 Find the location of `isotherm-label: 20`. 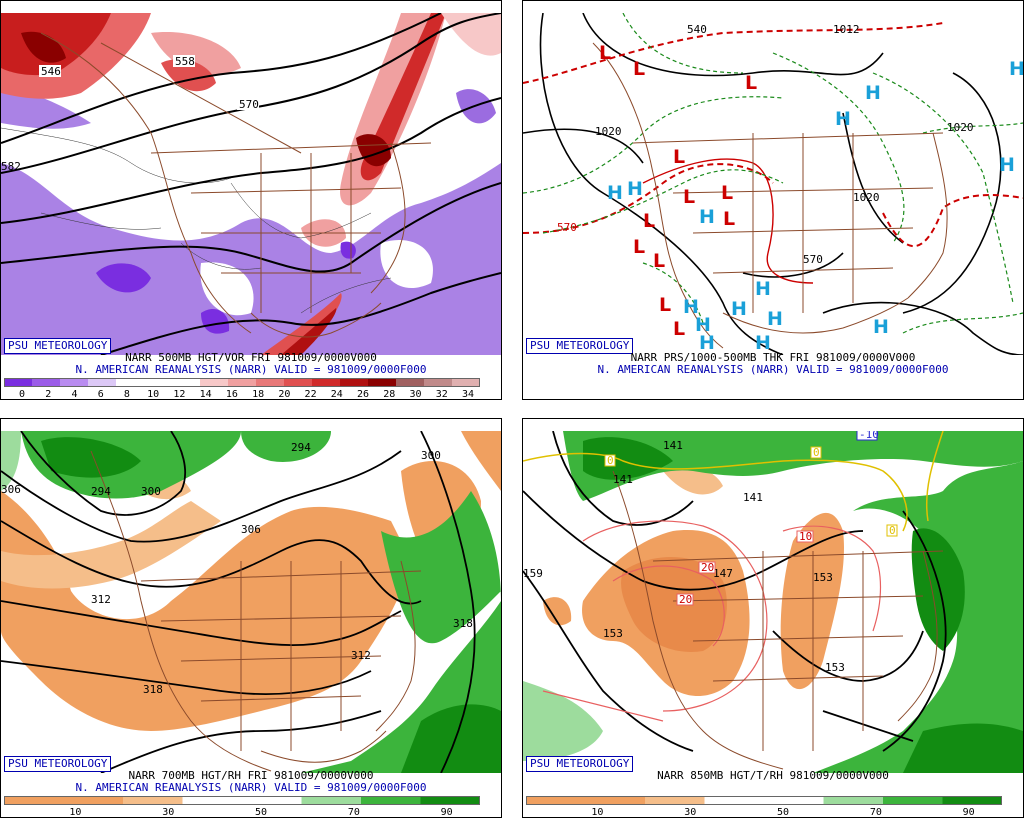

isotherm-label: 20 is located at coordinates (707, 567).